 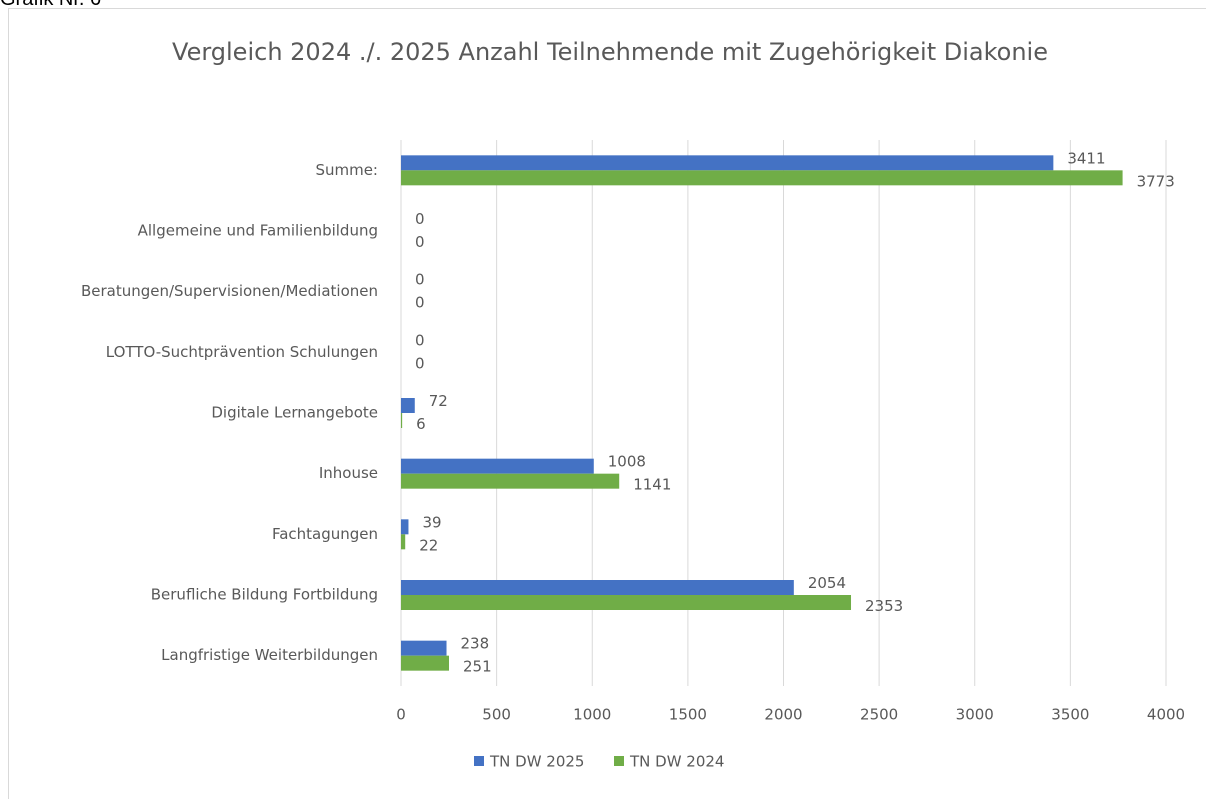 I want to click on data-label: 1008, so click(x=627, y=462).